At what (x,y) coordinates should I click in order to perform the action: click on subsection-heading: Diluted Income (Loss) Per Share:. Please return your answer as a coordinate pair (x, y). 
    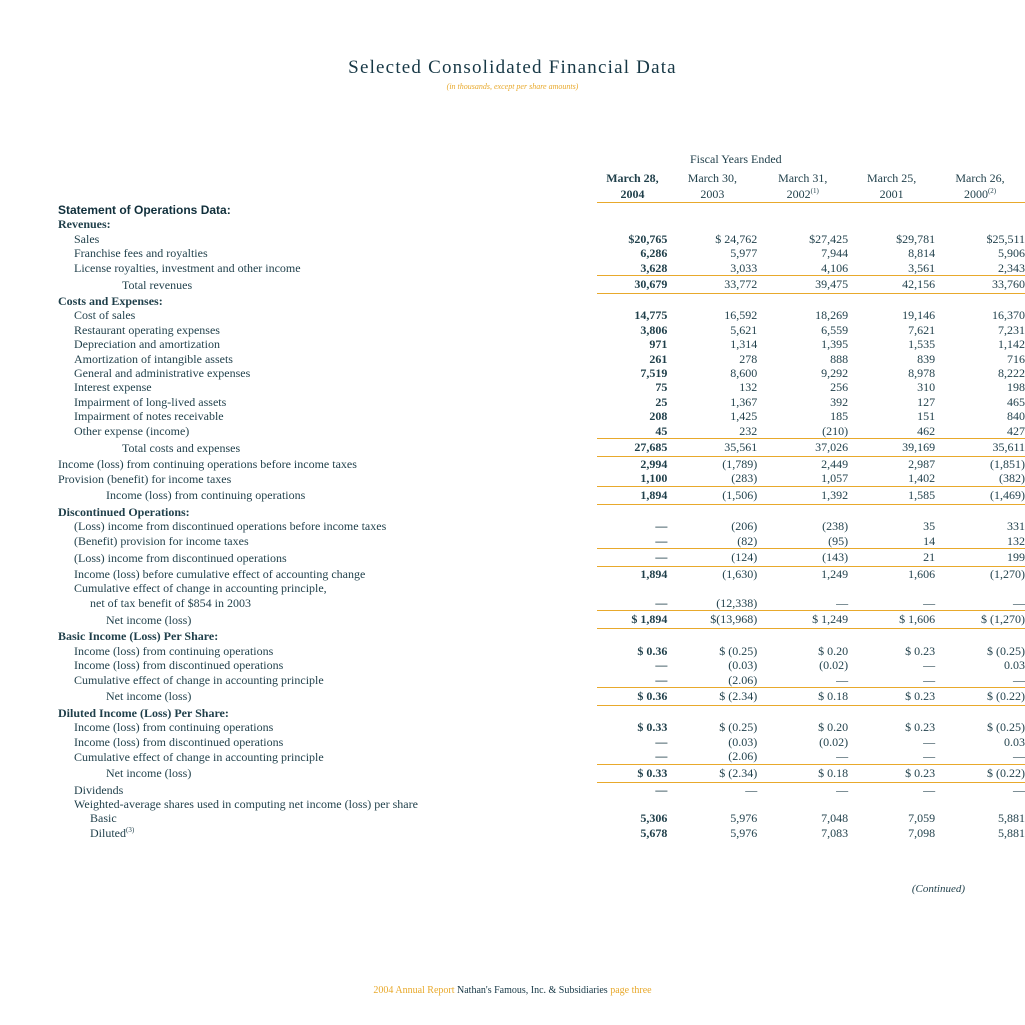
    Looking at the image, I should click on (541, 712).